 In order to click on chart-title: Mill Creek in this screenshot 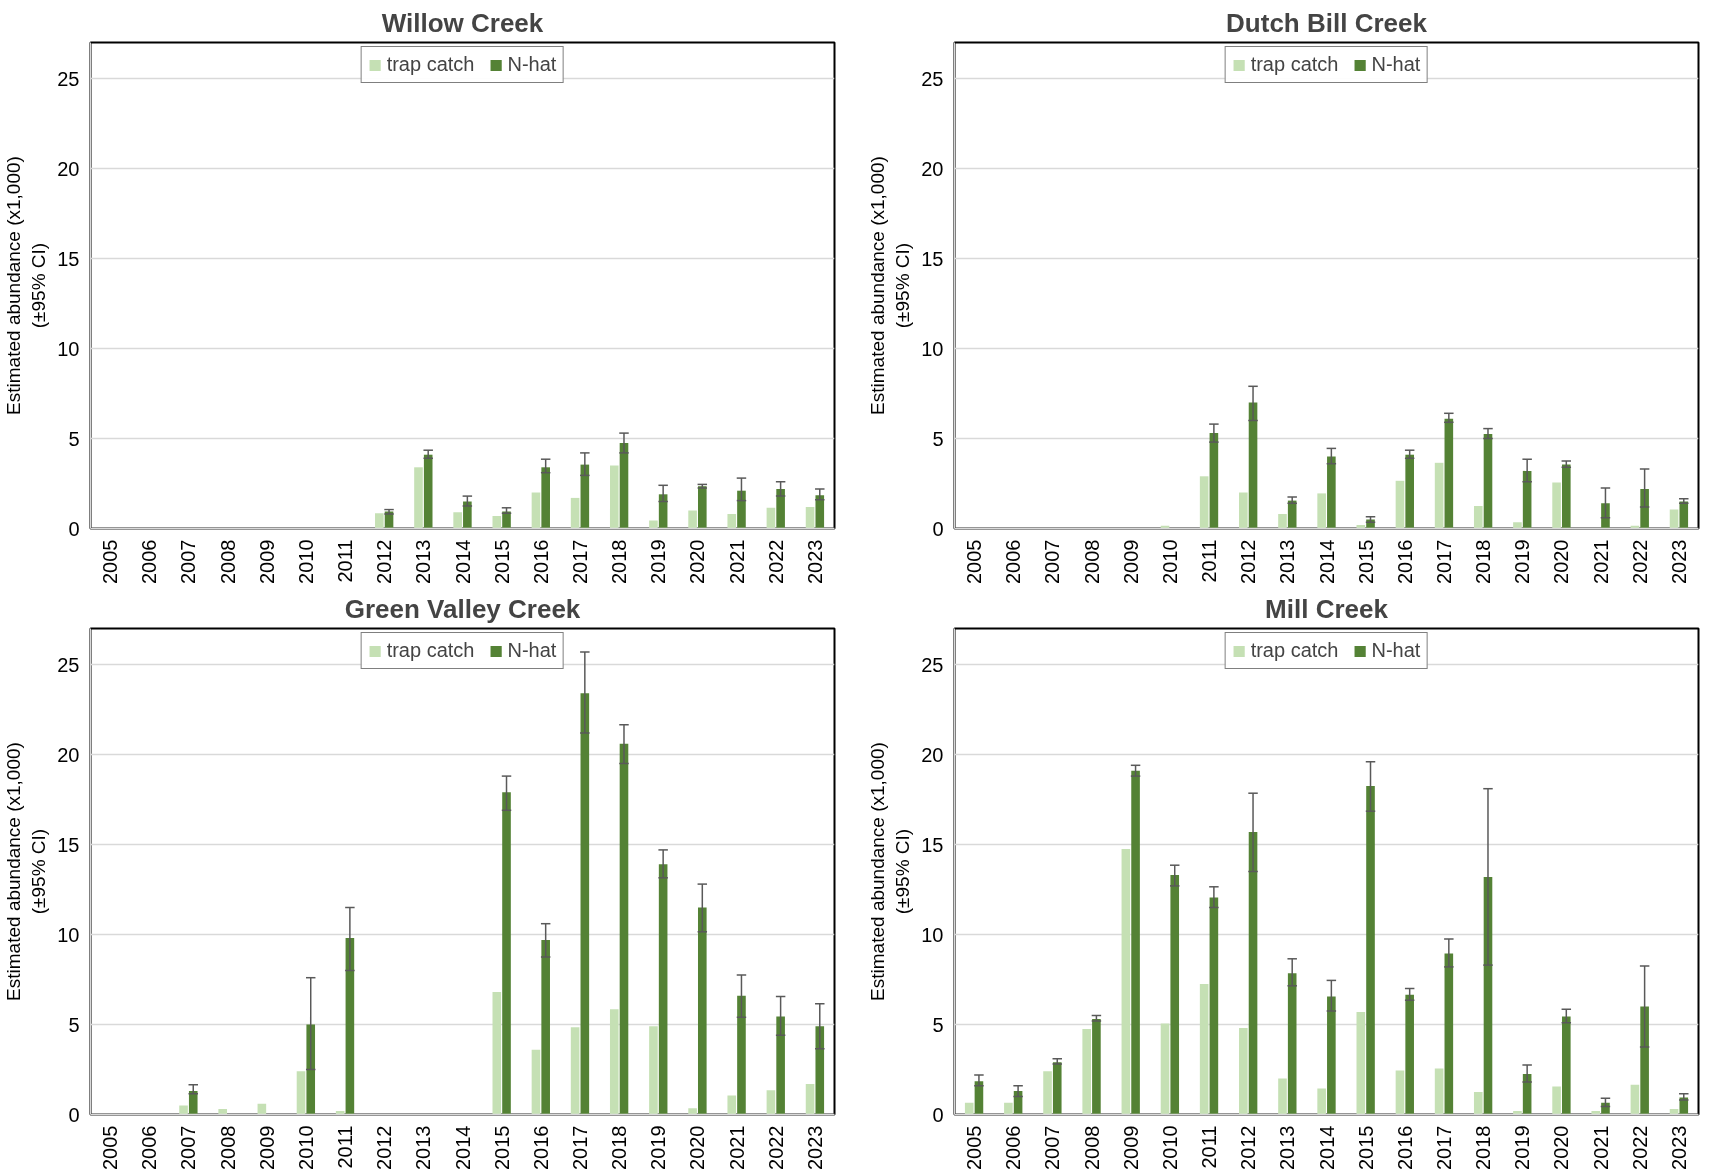, I will do `click(1327, 608)`.